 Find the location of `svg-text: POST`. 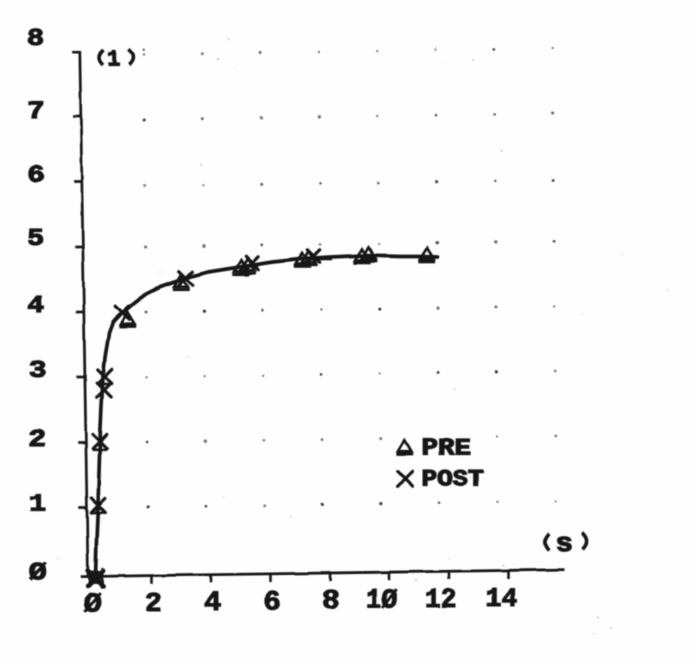

svg-text: POST is located at coordinates (453, 480).